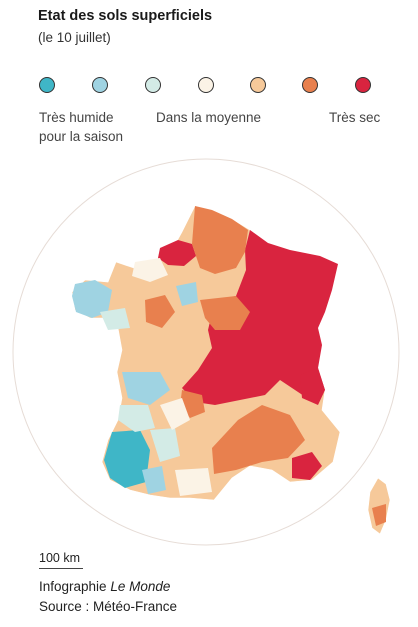  I want to click on region-humid-poitou, so click(146, 388).